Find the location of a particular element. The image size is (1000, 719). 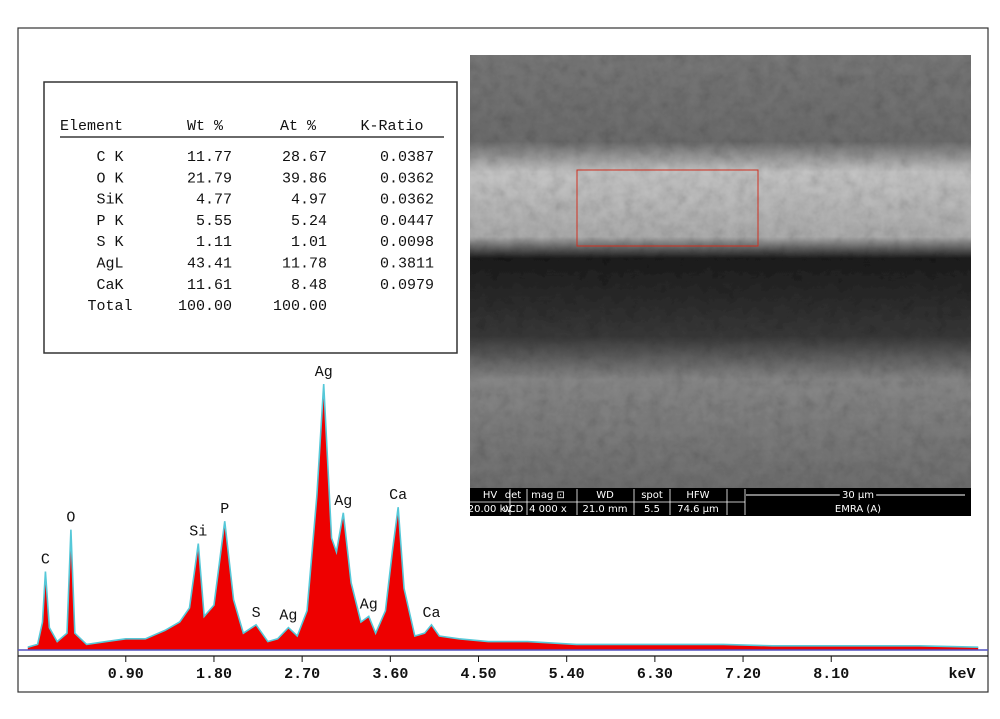

table-header: K-Ratio is located at coordinates (391, 126).